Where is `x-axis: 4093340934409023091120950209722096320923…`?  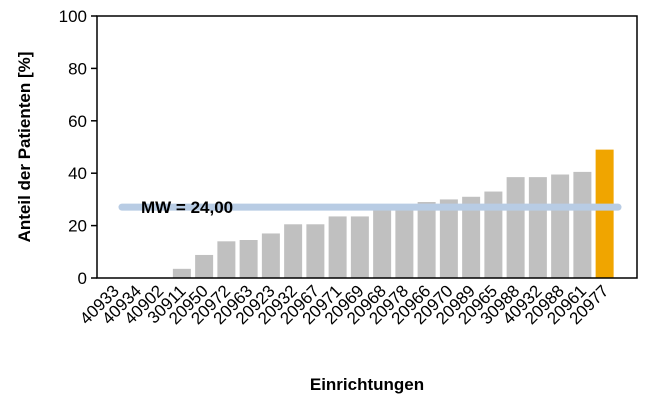 x-axis: 4093340934409023091120950209722096320923… is located at coordinates (344, 304).